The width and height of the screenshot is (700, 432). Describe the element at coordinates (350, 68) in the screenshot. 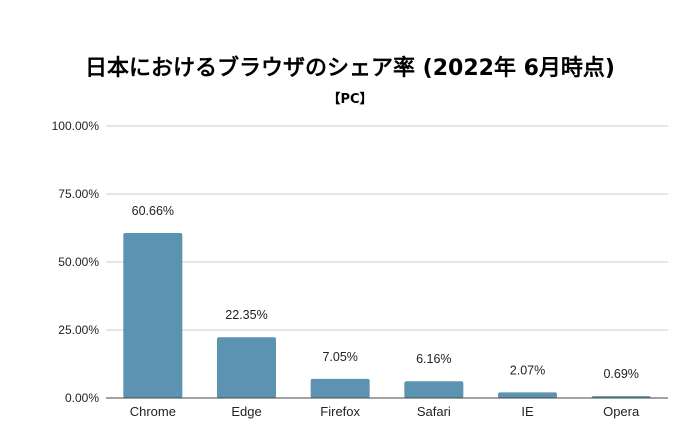

I see `chart-title: 日本におけるブラウザのシェア率 (2022年 6月時点)` at that location.